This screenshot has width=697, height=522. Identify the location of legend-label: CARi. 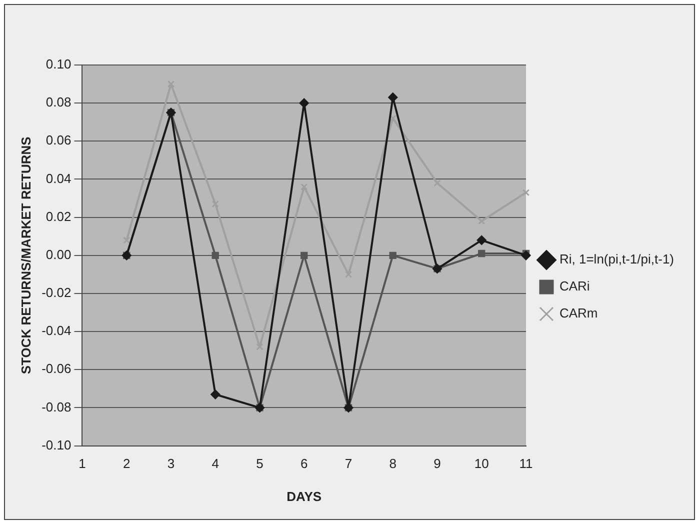
(574, 286).